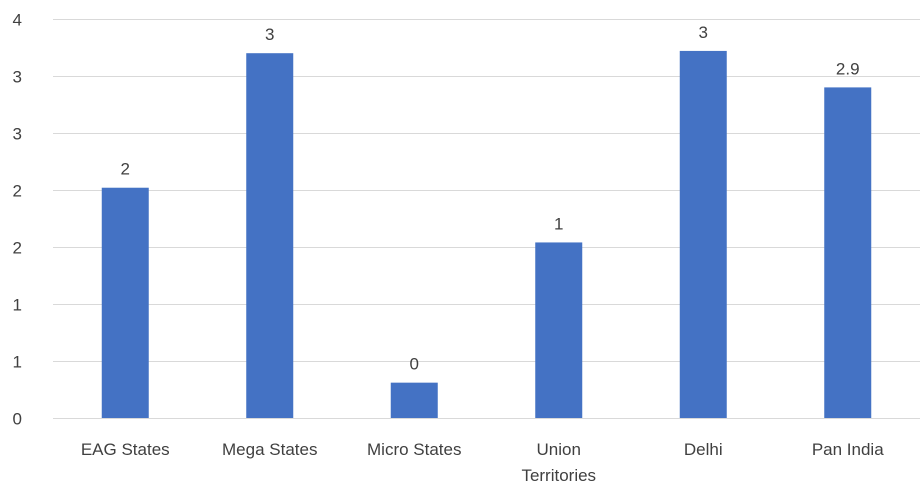 The image size is (920, 489). What do you see at coordinates (414, 449) in the screenshot?
I see `x-category-label: Micro States` at bounding box center [414, 449].